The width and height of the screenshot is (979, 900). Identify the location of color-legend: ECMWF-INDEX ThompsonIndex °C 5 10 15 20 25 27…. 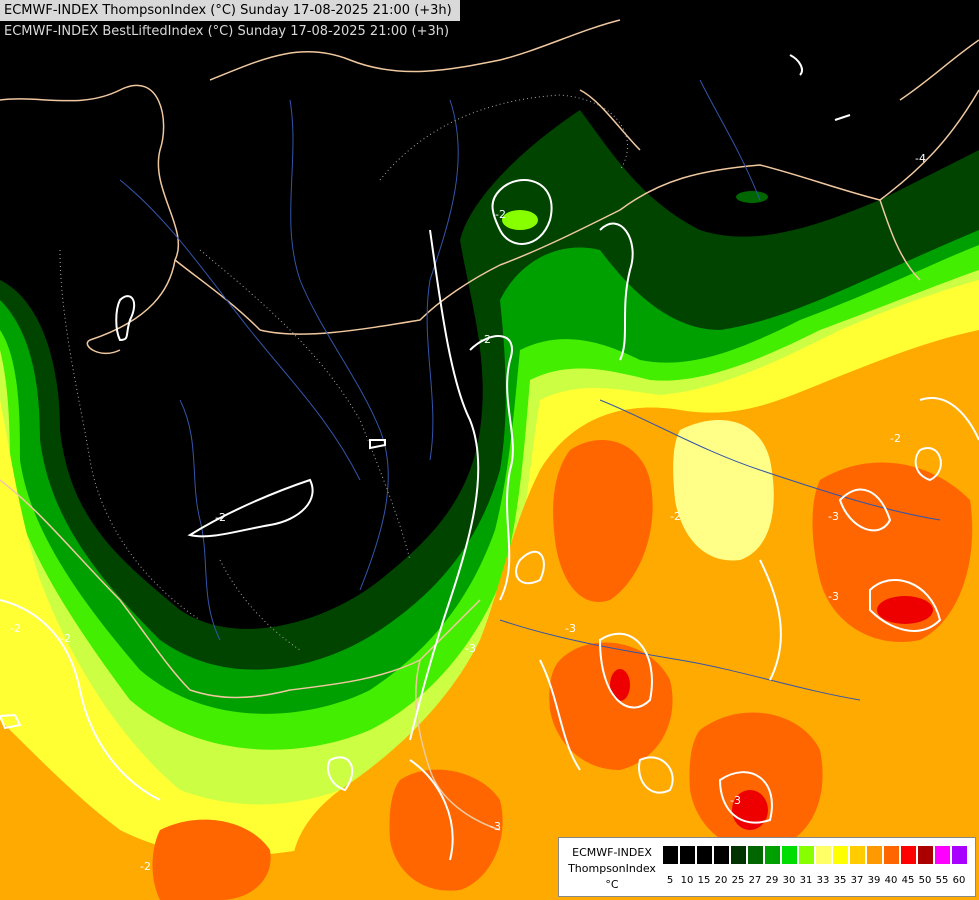
(767, 867).